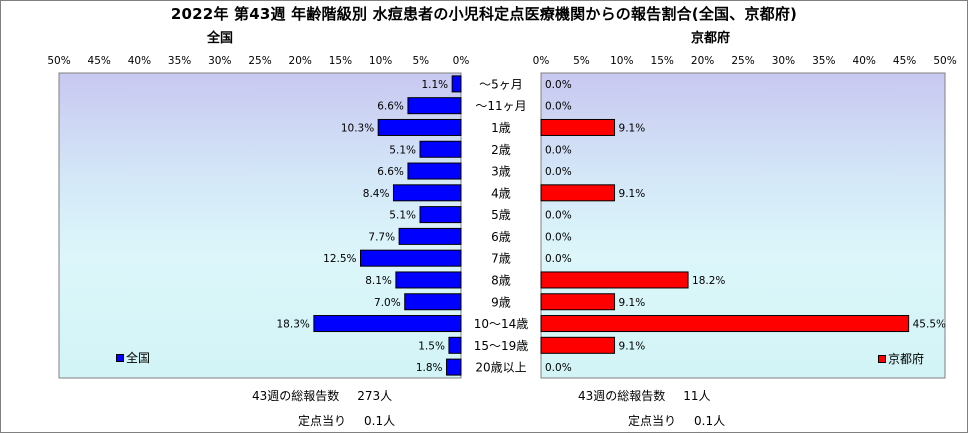 The height and width of the screenshot is (433, 968). I want to click on kyoto-x-tick-label: 0%, so click(541, 61).